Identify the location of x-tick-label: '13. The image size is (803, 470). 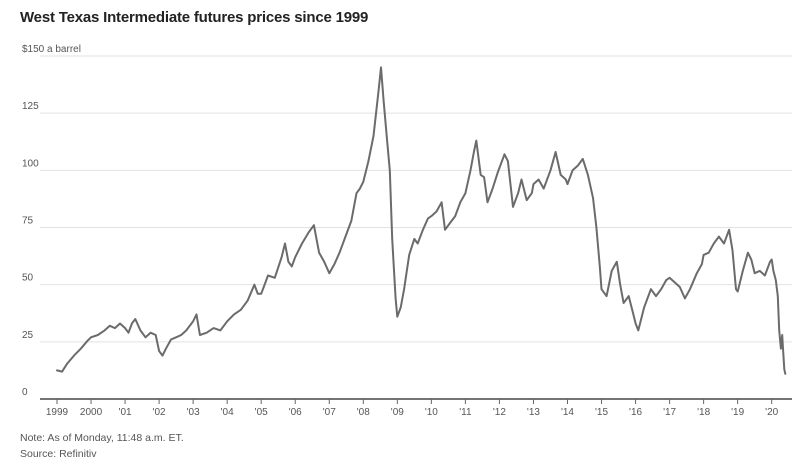
(533, 412).